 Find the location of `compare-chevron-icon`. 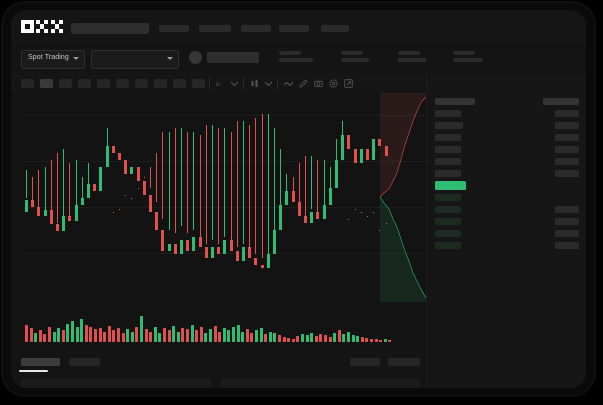

compare-chevron-icon is located at coordinates (268, 83).